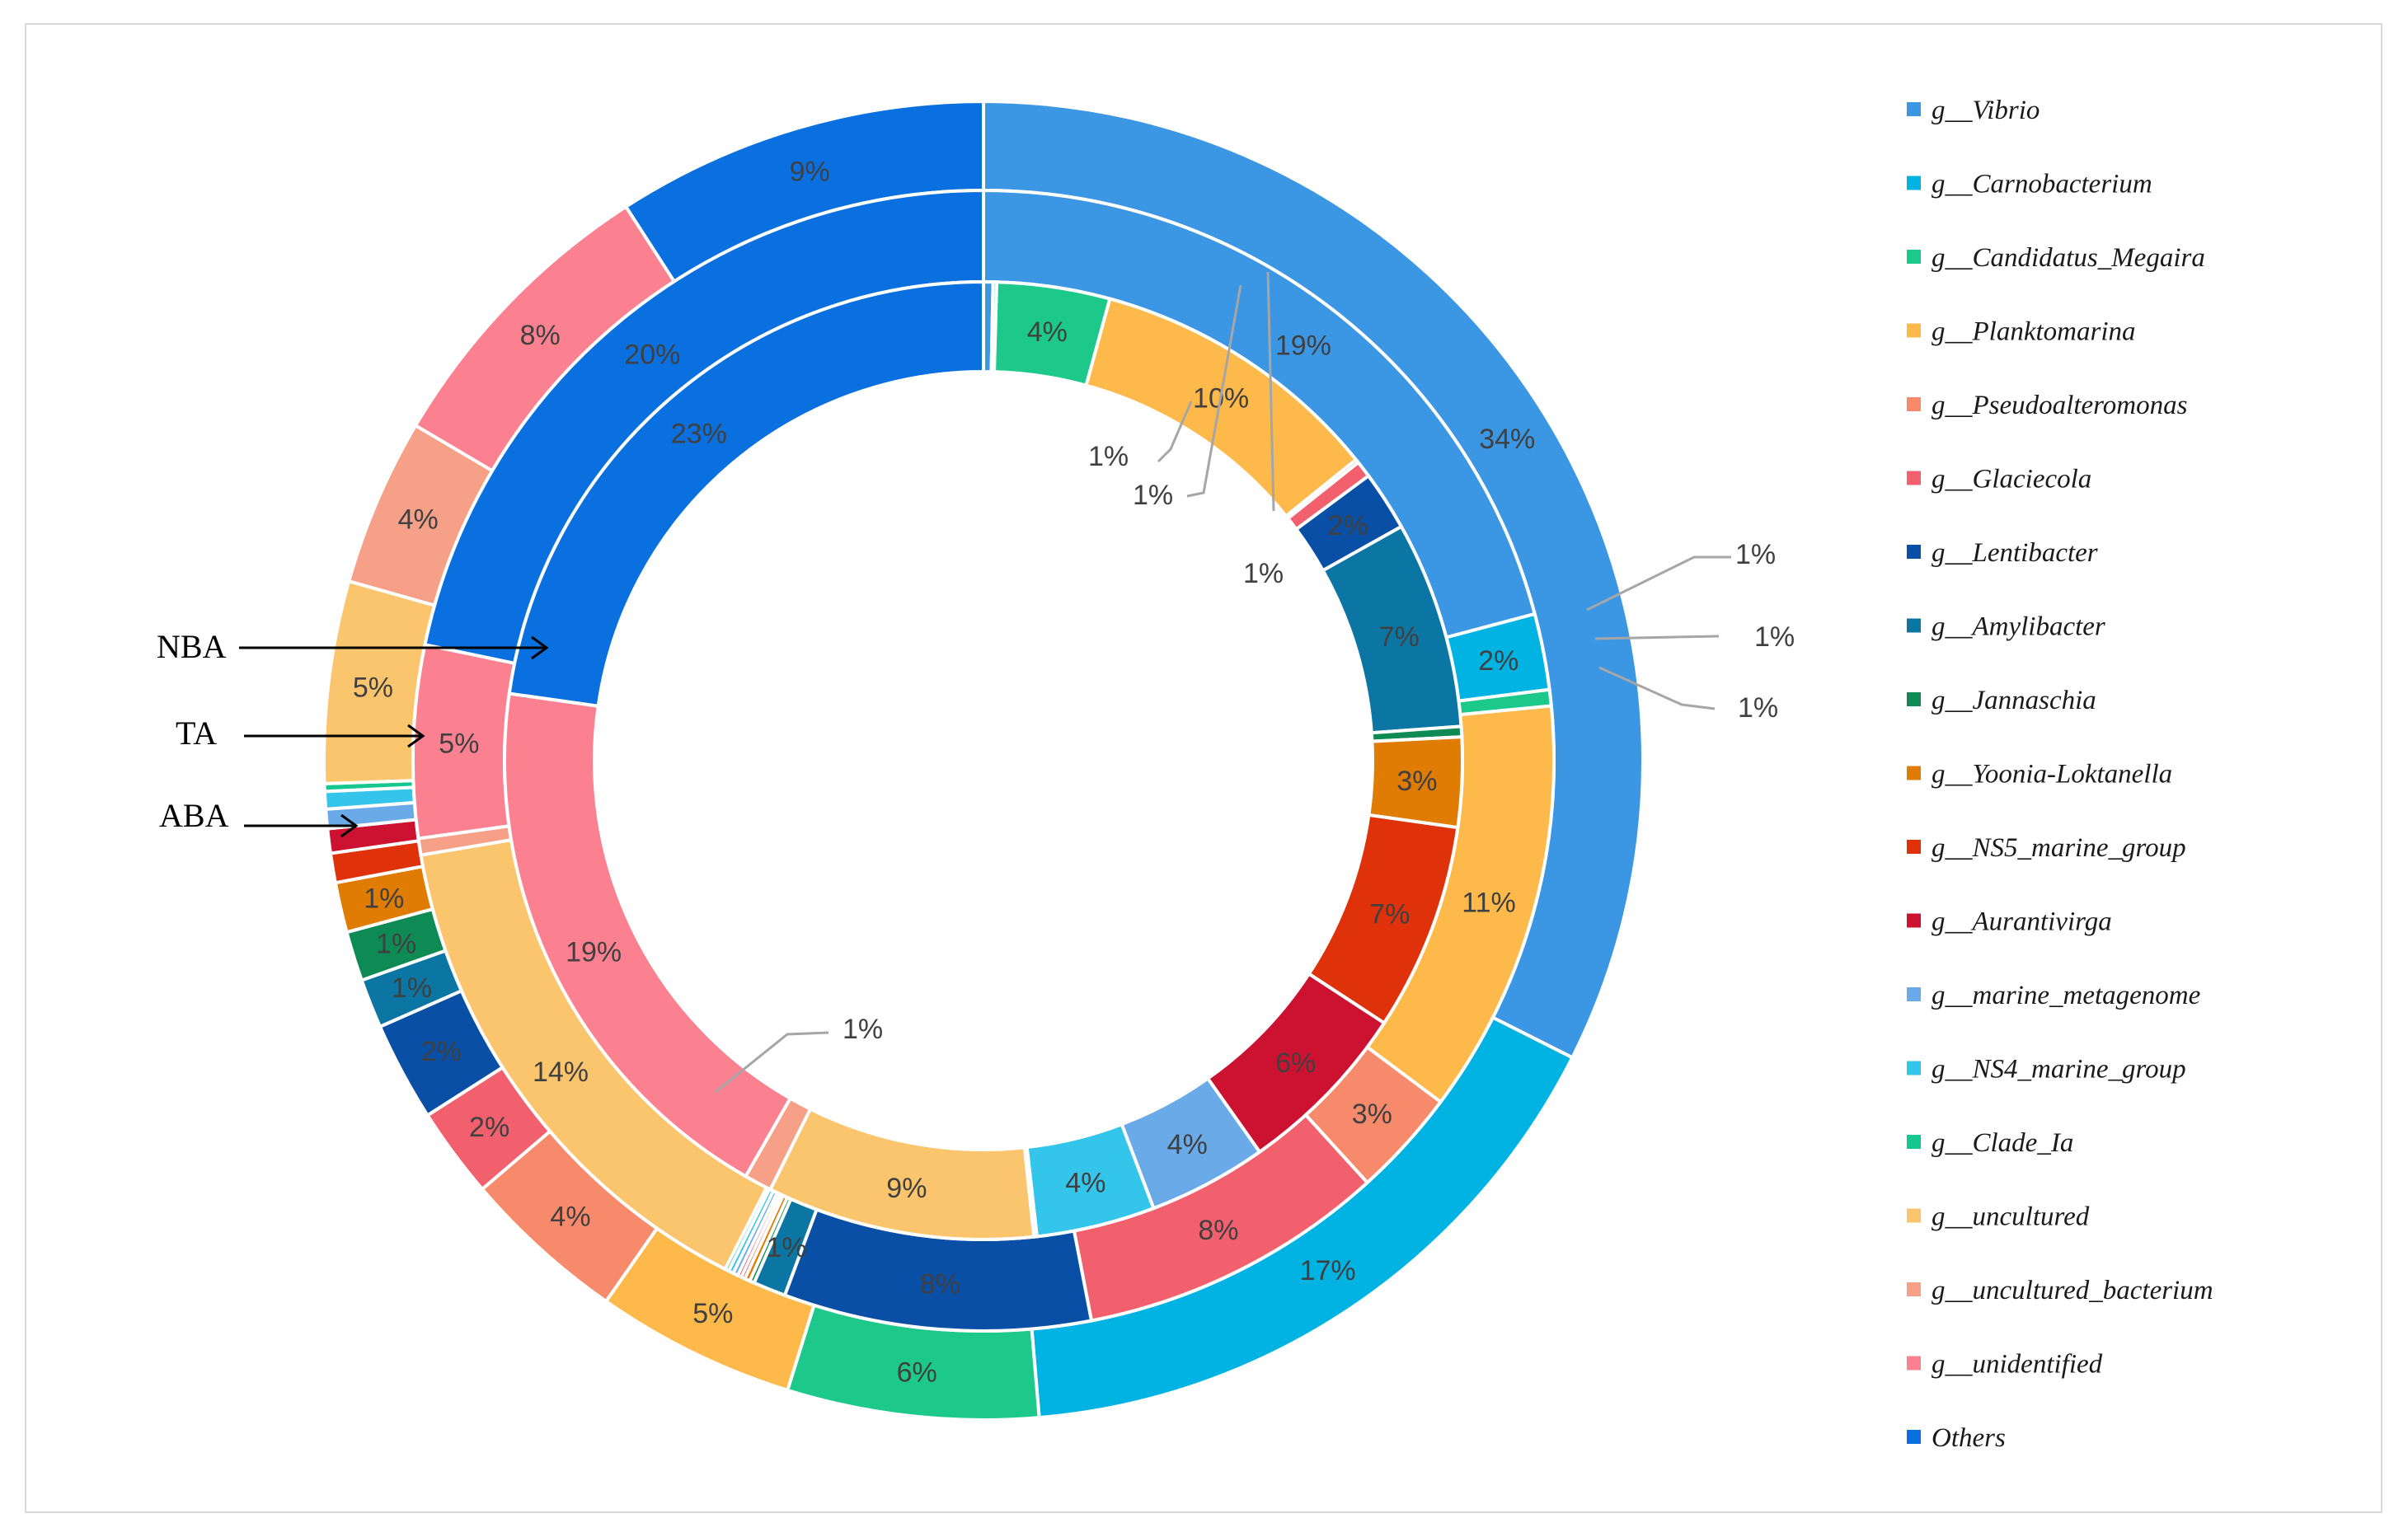  I want to click on legend-label-vibrio: g__Vibrio, so click(1986, 110).